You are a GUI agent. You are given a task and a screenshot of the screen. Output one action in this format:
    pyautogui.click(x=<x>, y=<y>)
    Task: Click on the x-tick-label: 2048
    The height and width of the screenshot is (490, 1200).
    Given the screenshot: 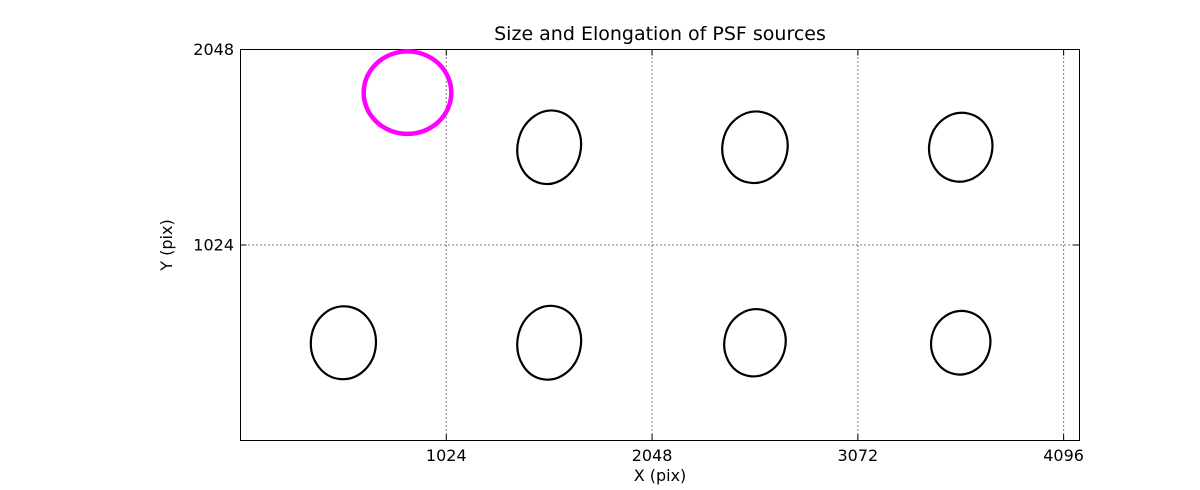 What is the action you would take?
    pyautogui.click(x=652, y=455)
    